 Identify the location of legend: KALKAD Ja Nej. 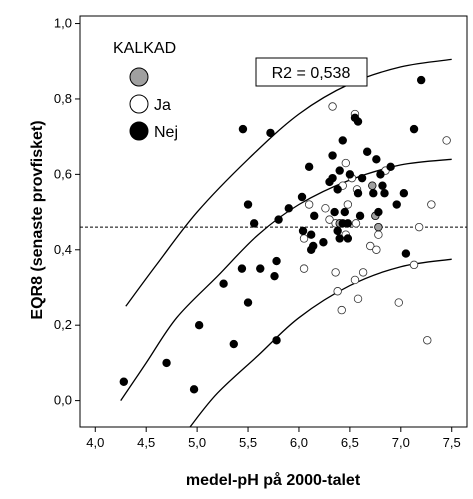
(145, 90).